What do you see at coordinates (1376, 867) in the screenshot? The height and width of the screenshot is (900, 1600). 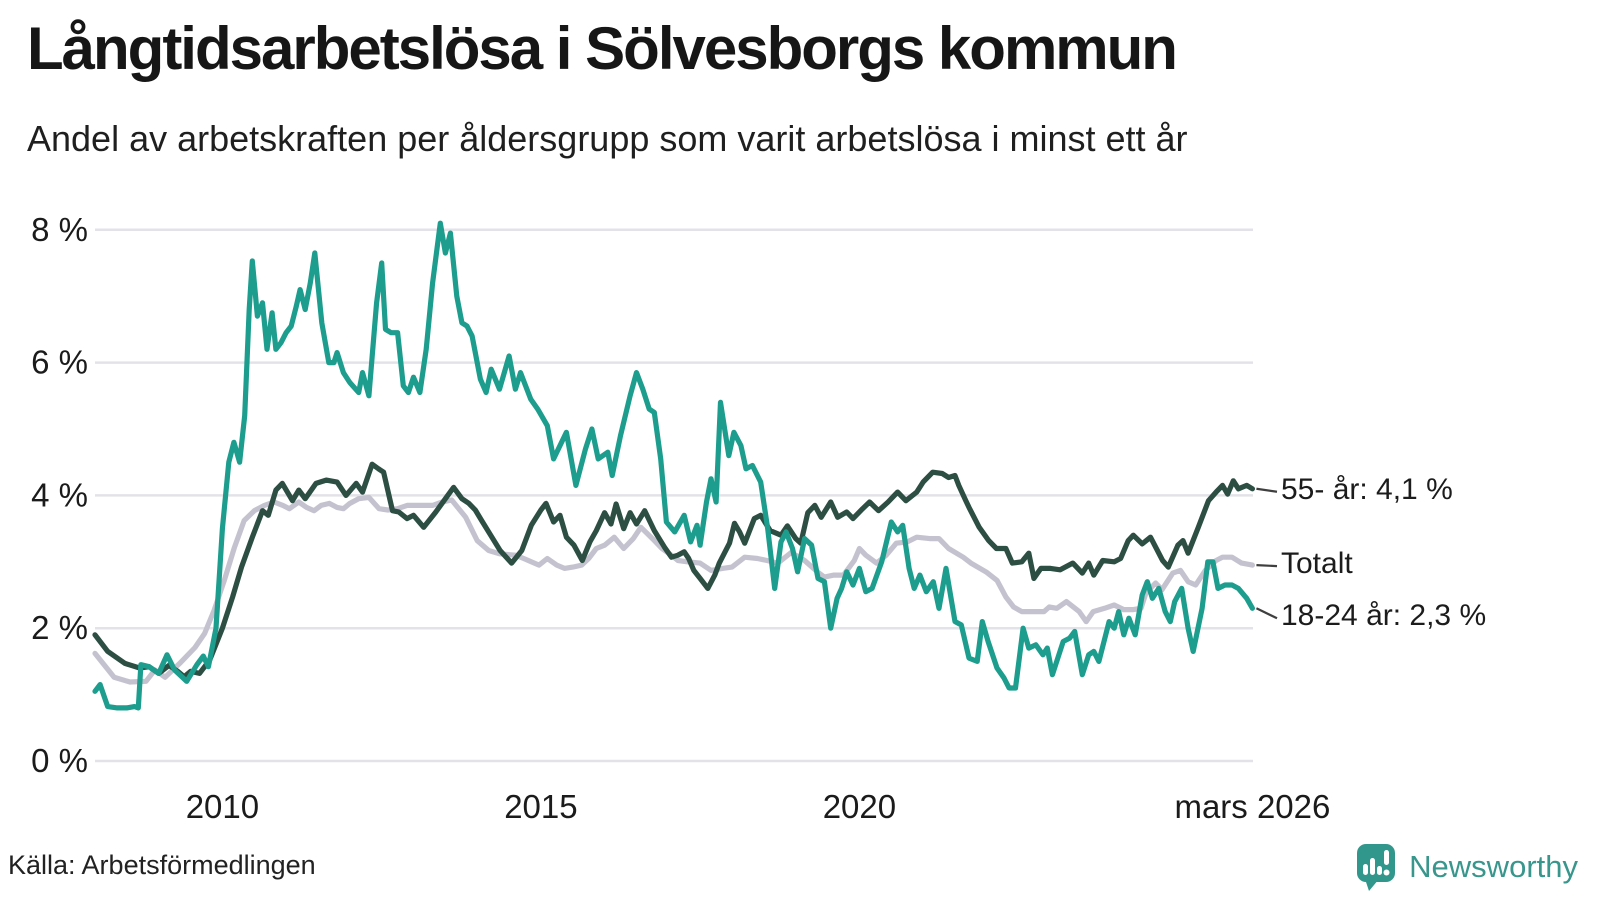 I see `newsworthy-bar-chart-bubble-icon` at bounding box center [1376, 867].